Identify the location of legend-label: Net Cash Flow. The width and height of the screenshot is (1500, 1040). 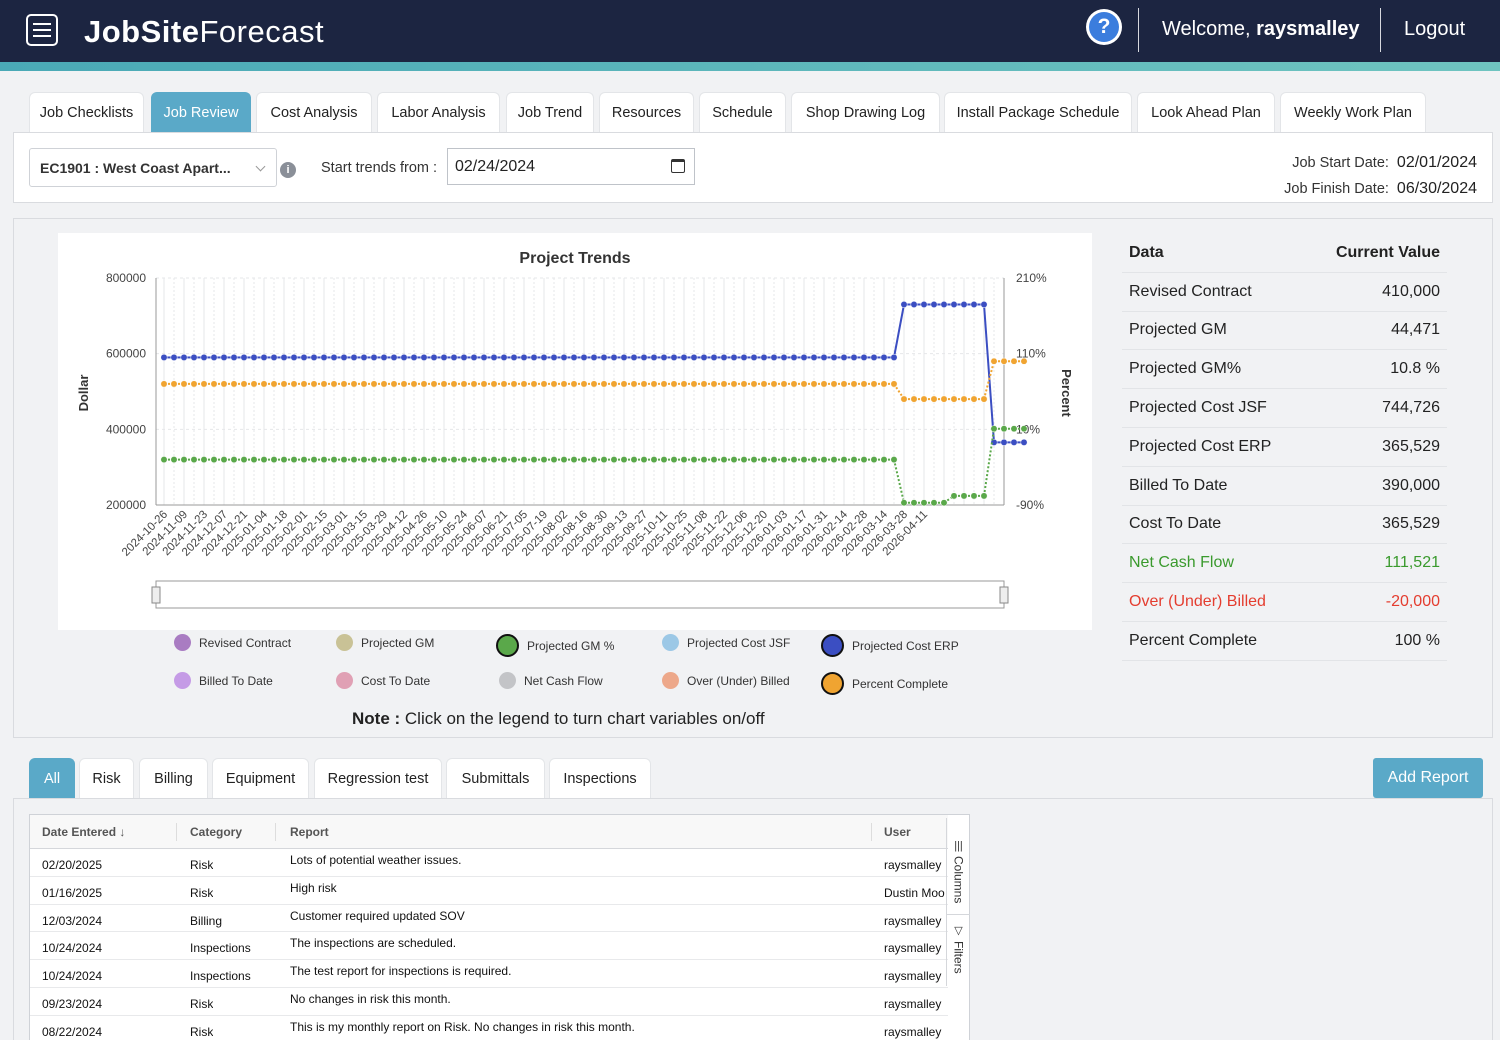
(563, 680).